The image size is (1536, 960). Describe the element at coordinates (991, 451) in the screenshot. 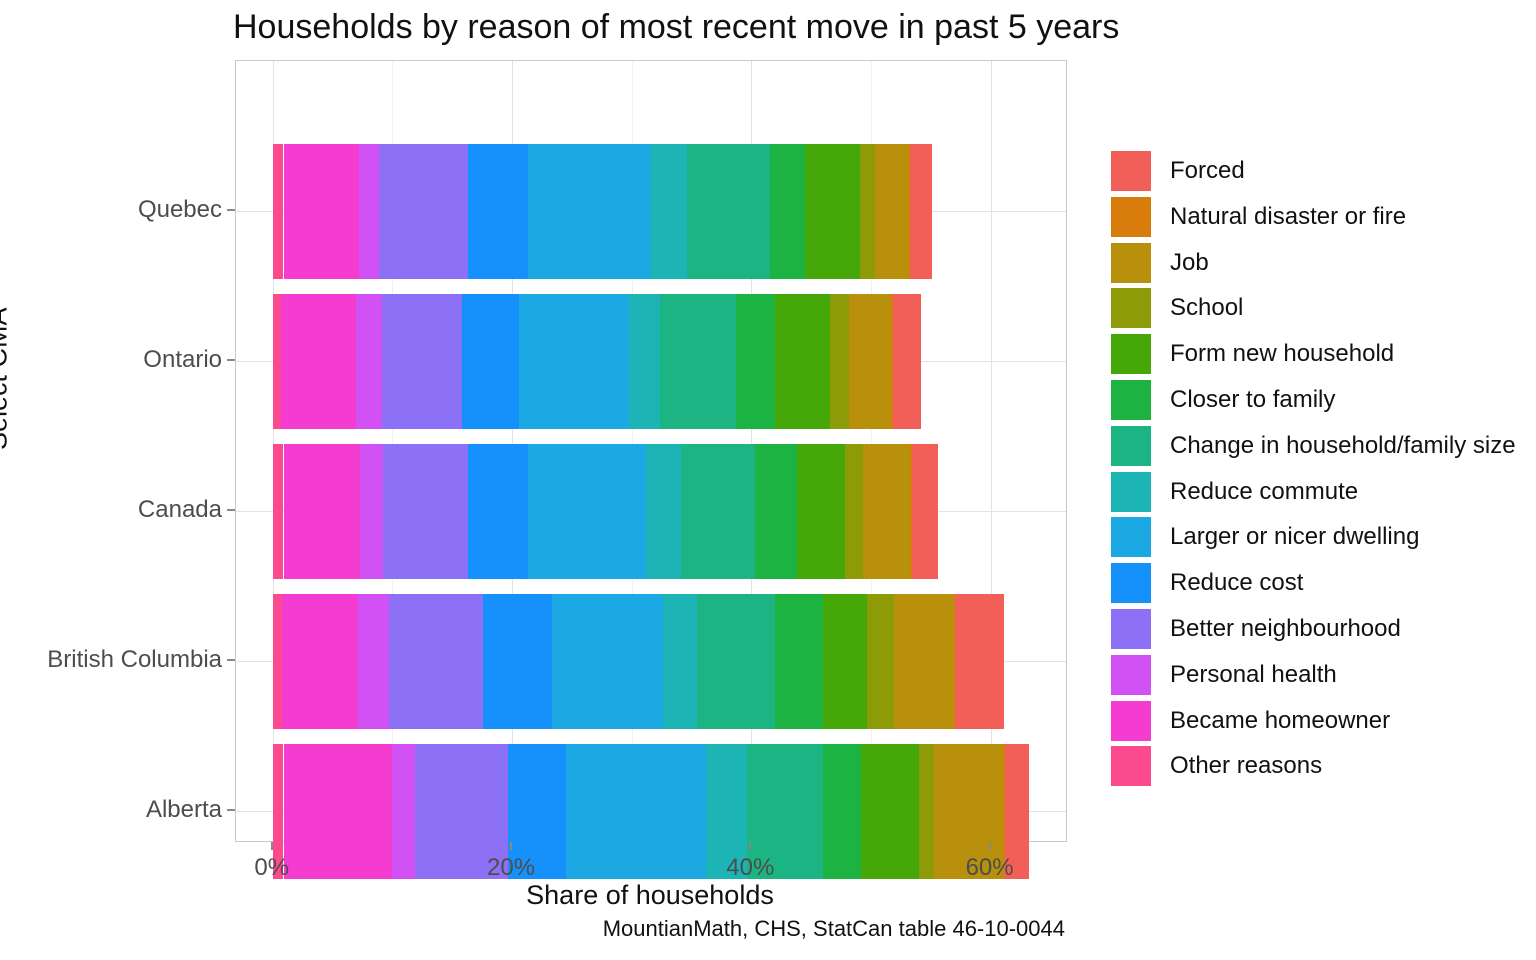

I see `gridline-major-vertical` at that location.